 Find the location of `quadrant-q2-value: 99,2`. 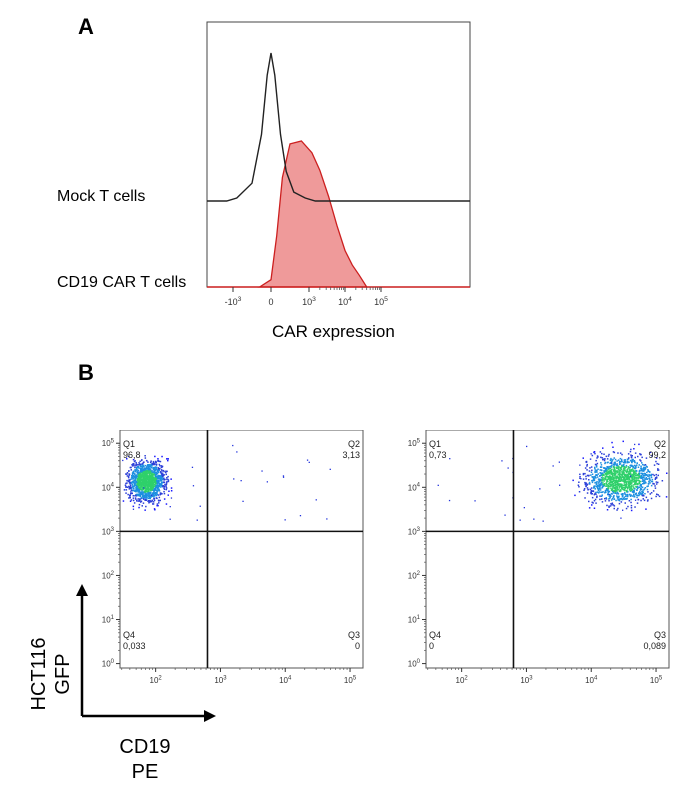

quadrant-q2-value: 99,2 is located at coordinates (657, 455).